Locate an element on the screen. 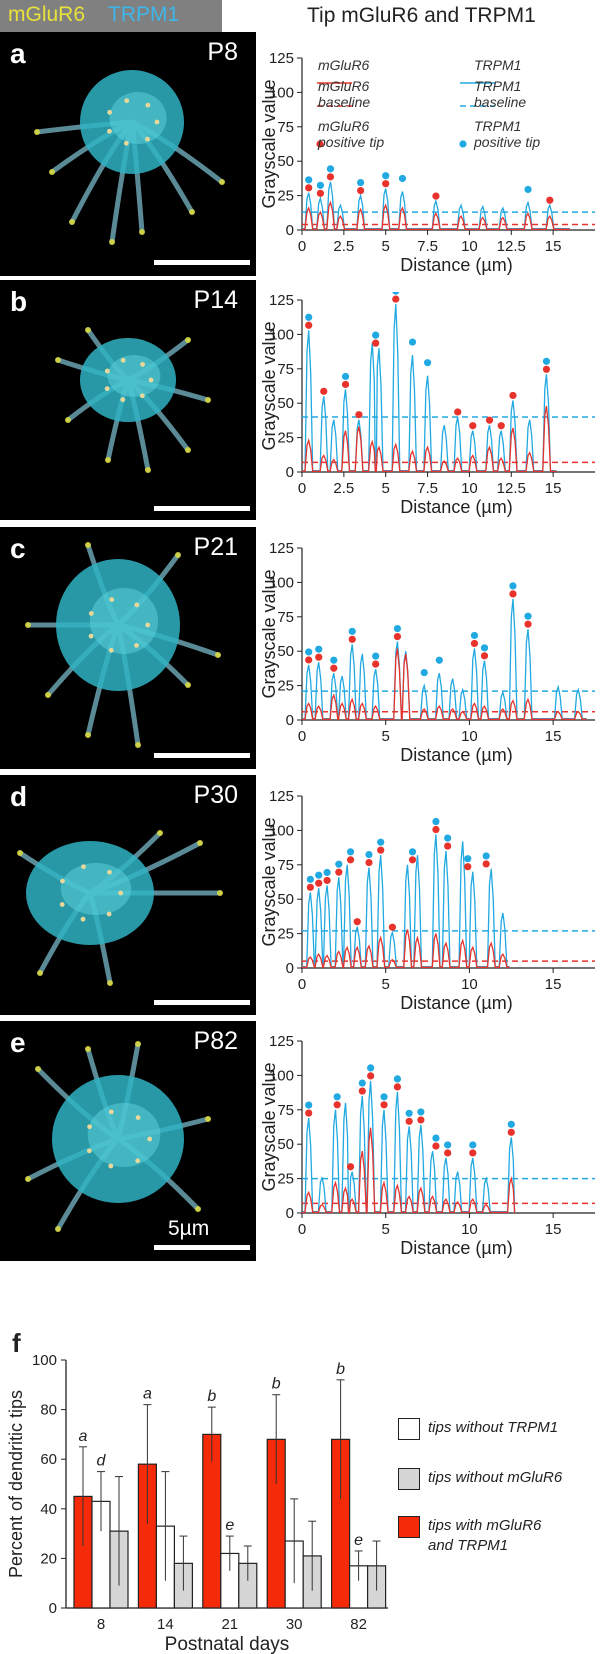 The width and height of the screenshot is (600, 1654). legend-swatch-with-both is located at coordinates (409, 1527).